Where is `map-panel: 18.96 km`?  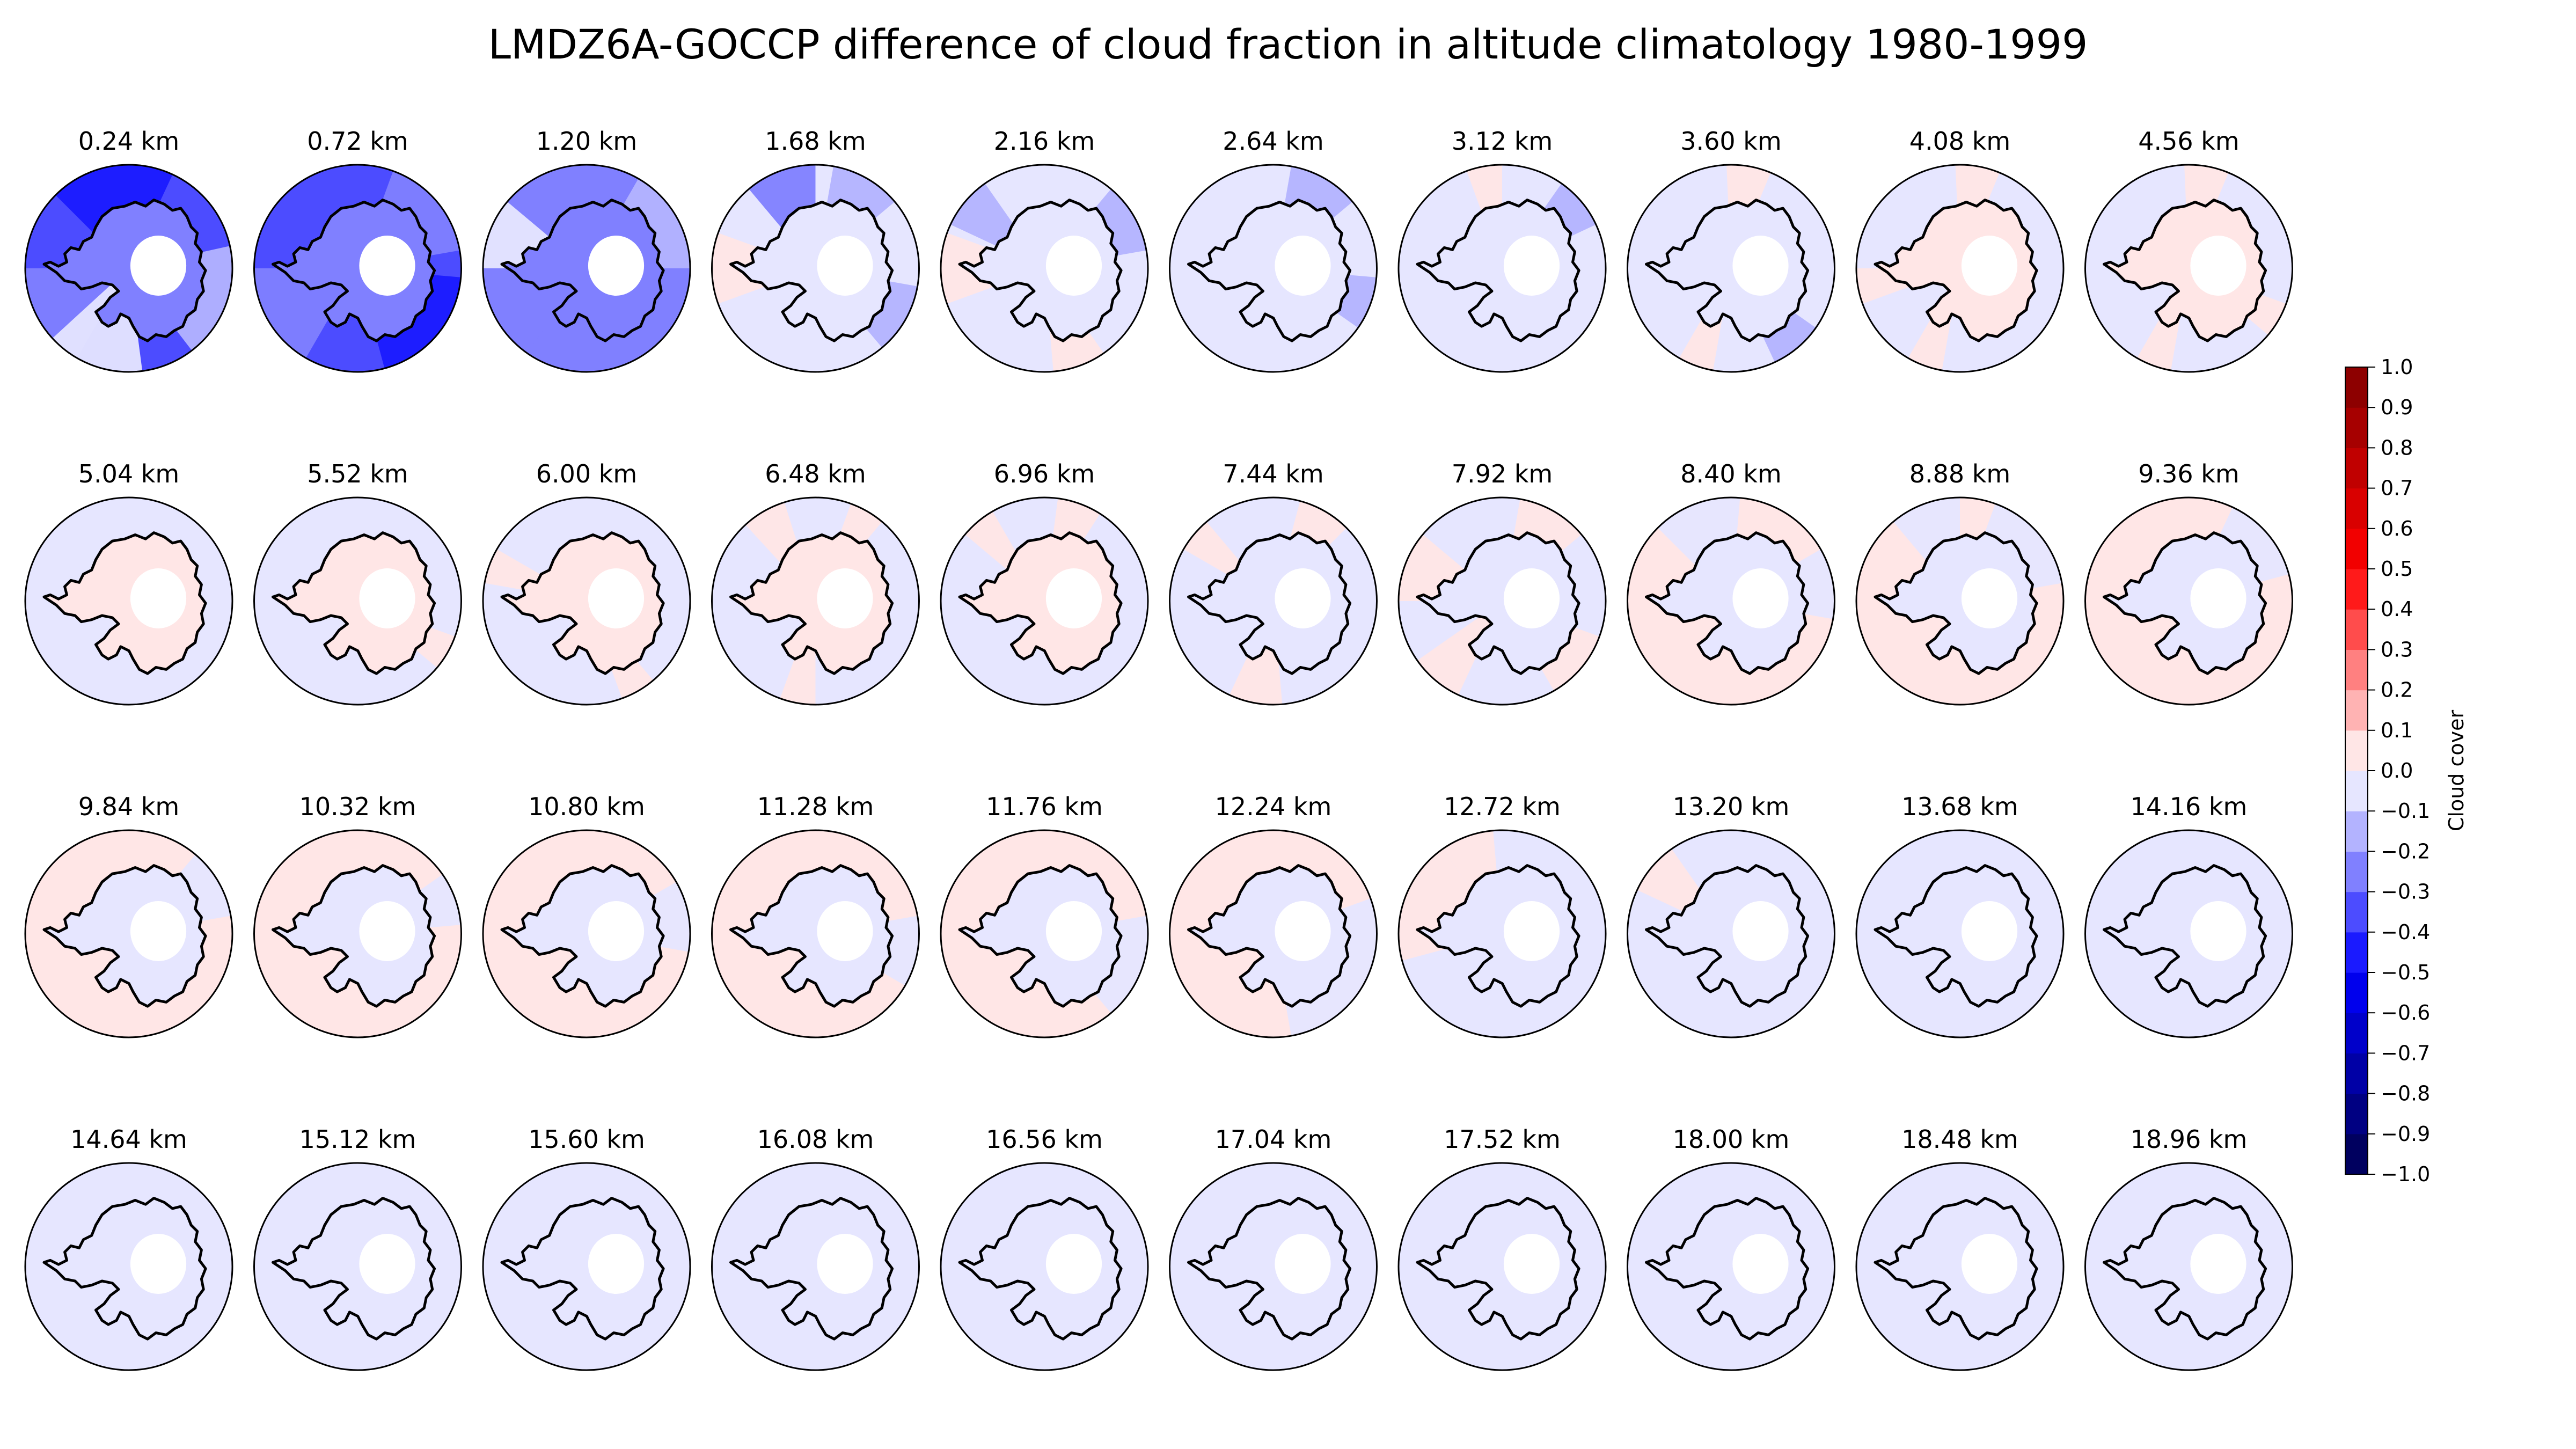
map-panel: 18.96 km is located at coordinates (2188, 1248).